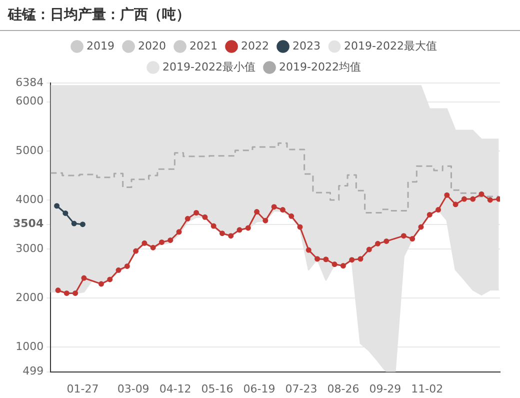  What do you see at coordinates (427, 389) in the screenshot?
I see `x-tick-label: 11-02` at bounding box center [427, 389].